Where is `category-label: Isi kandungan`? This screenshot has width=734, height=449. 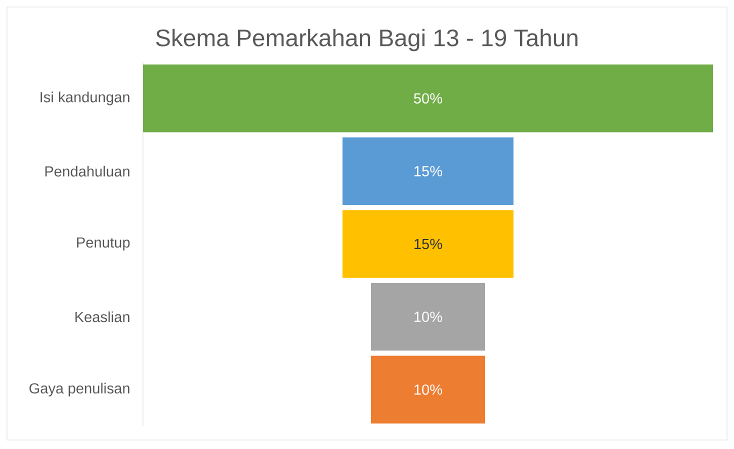 category-label: Isi kandungan is located at coordinates (85, 99).